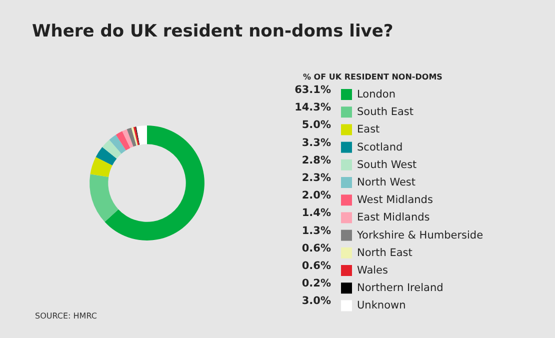 The height and width of the screenshot is (338, 555). I want to click on data-label: 1.3%, so click(317, 230).